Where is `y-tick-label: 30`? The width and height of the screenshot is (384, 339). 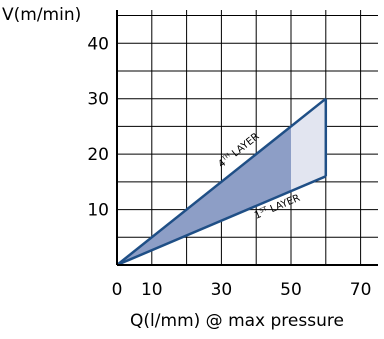 y-tick-label: 30 is located at coordinates (98, 100).